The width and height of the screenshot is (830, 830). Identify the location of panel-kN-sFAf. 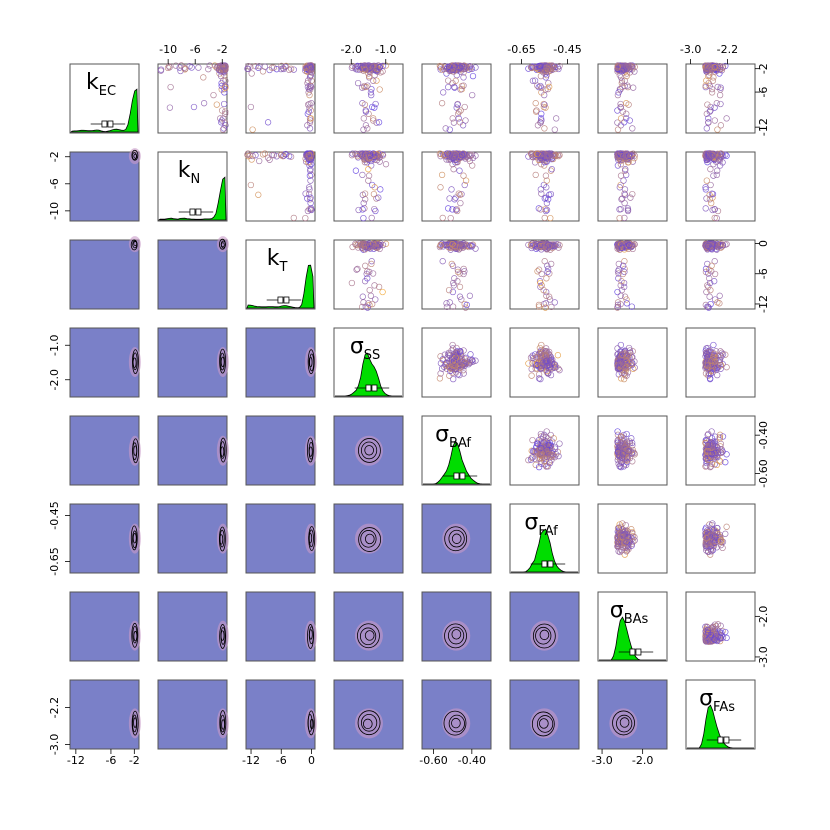
(544, 186).